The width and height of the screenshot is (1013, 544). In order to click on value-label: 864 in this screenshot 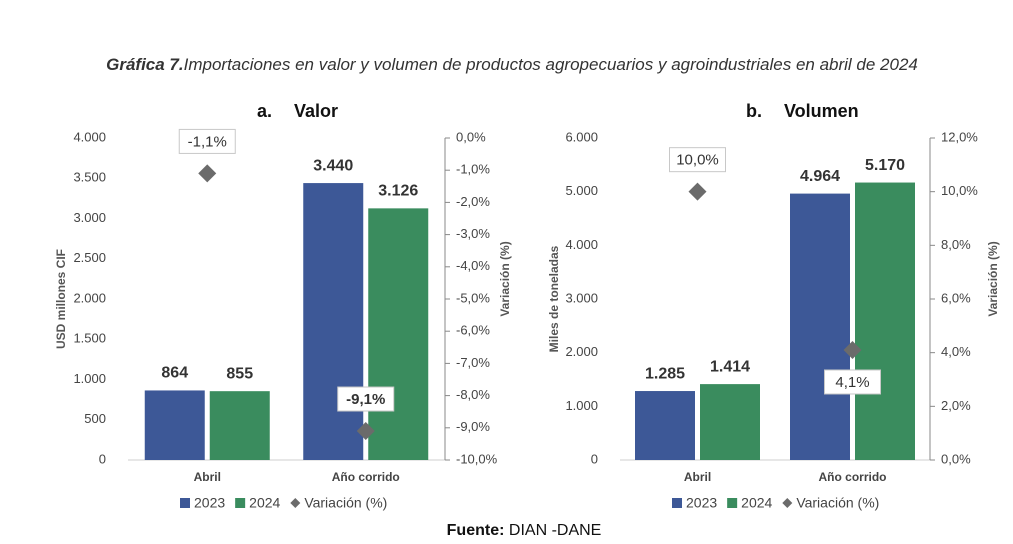, I will do `click(174, 373)`.